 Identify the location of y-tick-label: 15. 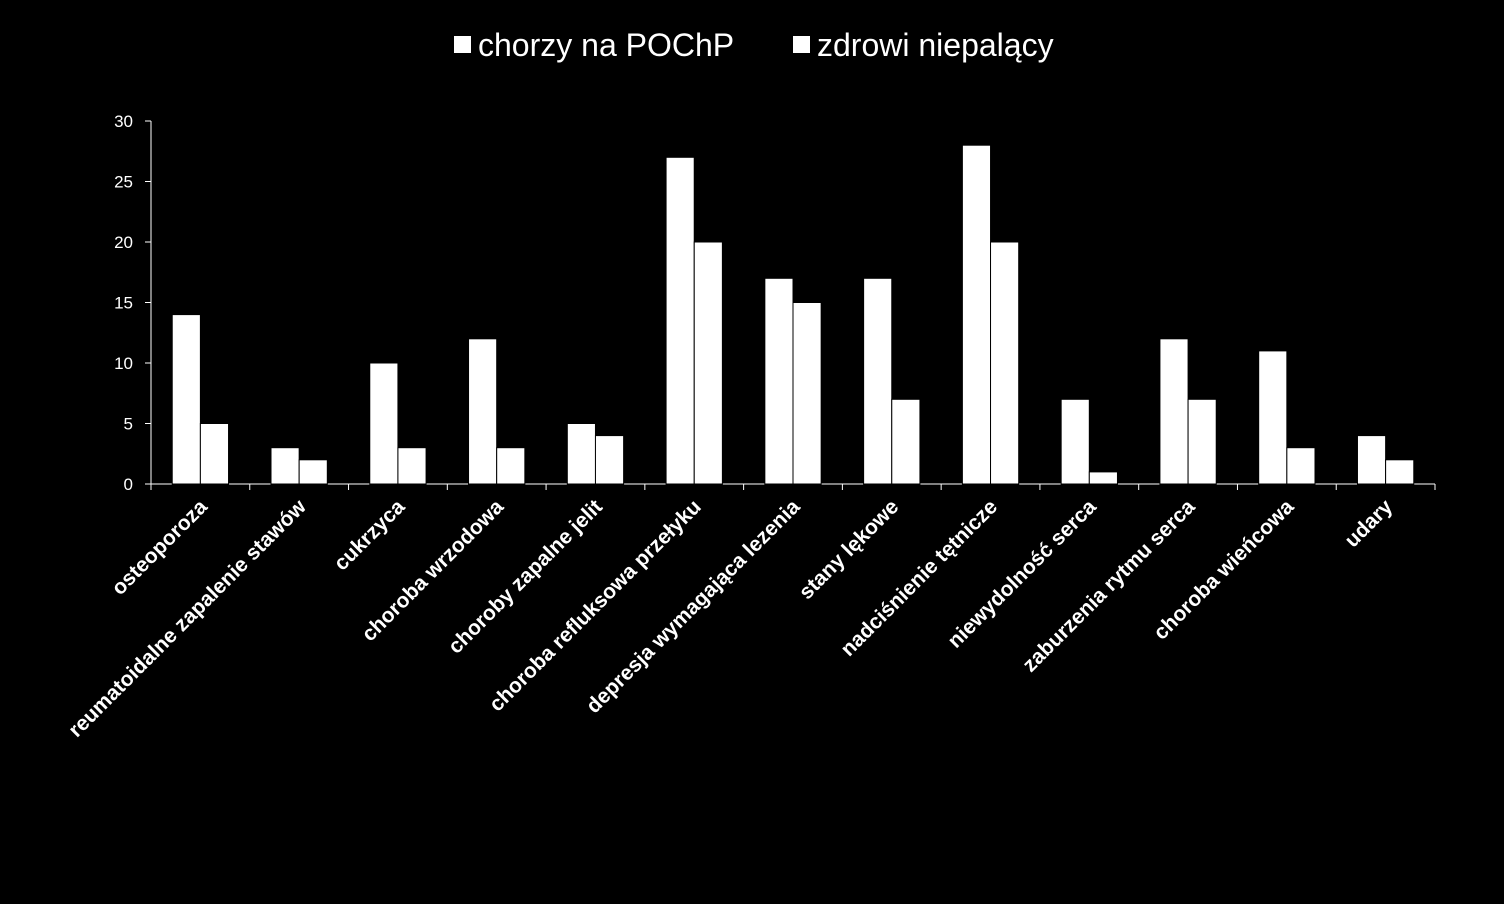
(123, 303).